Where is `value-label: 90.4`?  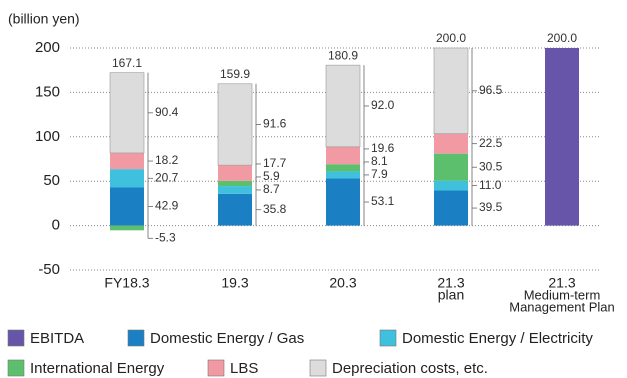 value-label: 90.4 is located at coordinates (167, 112).